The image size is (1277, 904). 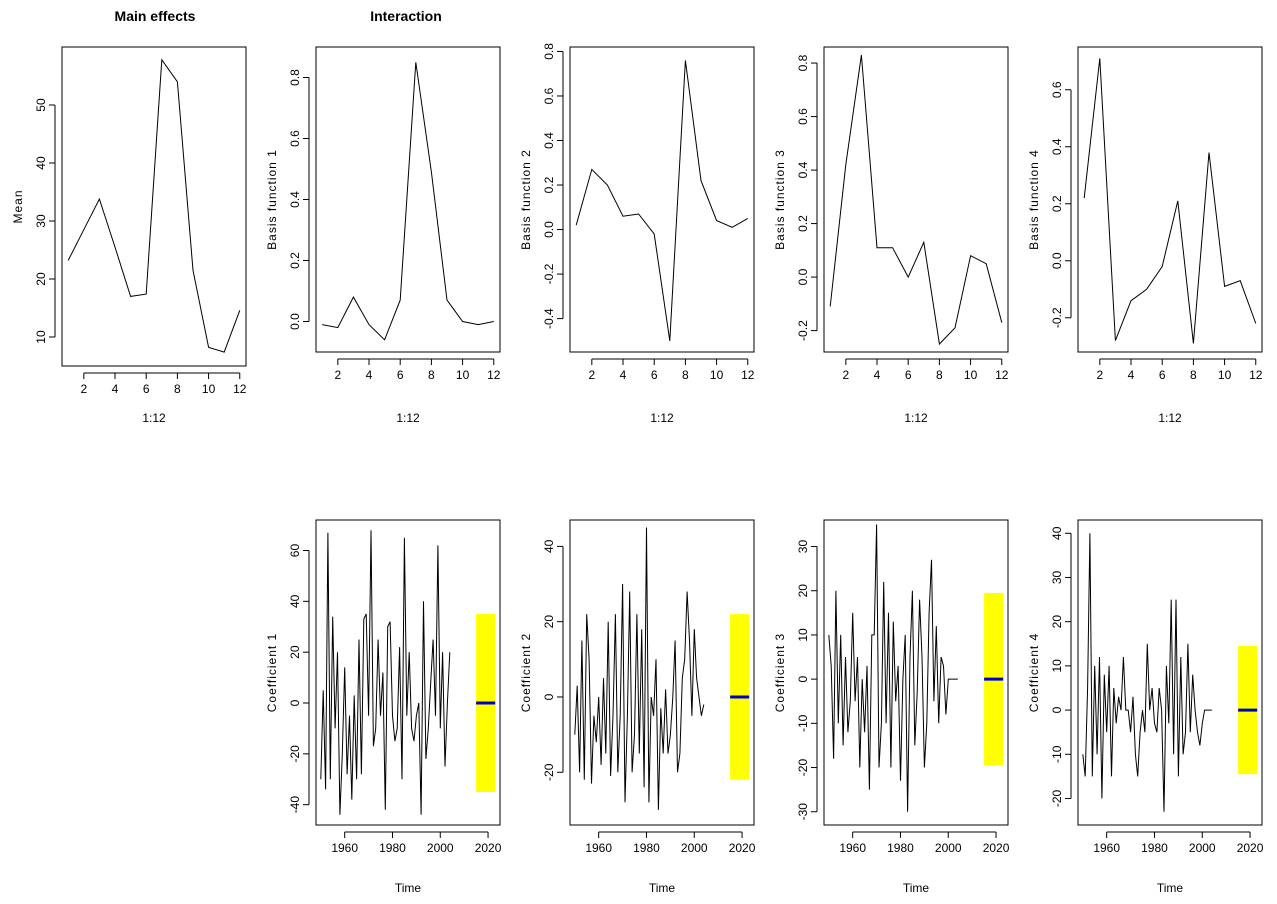 I want to click on y-tick-label: 40, so click(x=295, y=601).